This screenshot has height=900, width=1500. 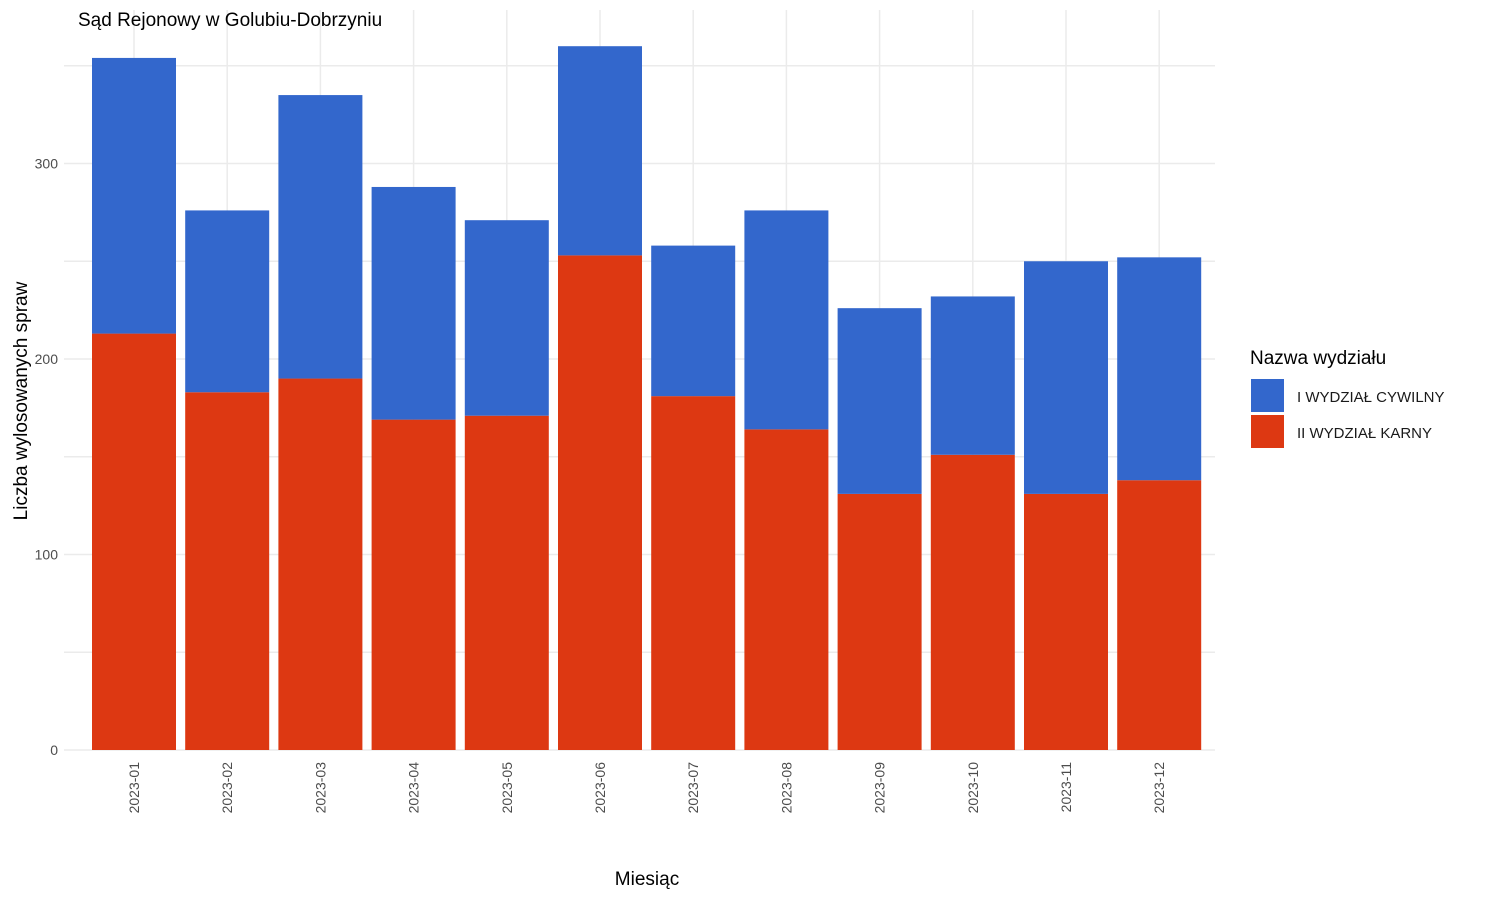 I want to click on x-axis-title: Miesiąc, so click(x=647, y=879).